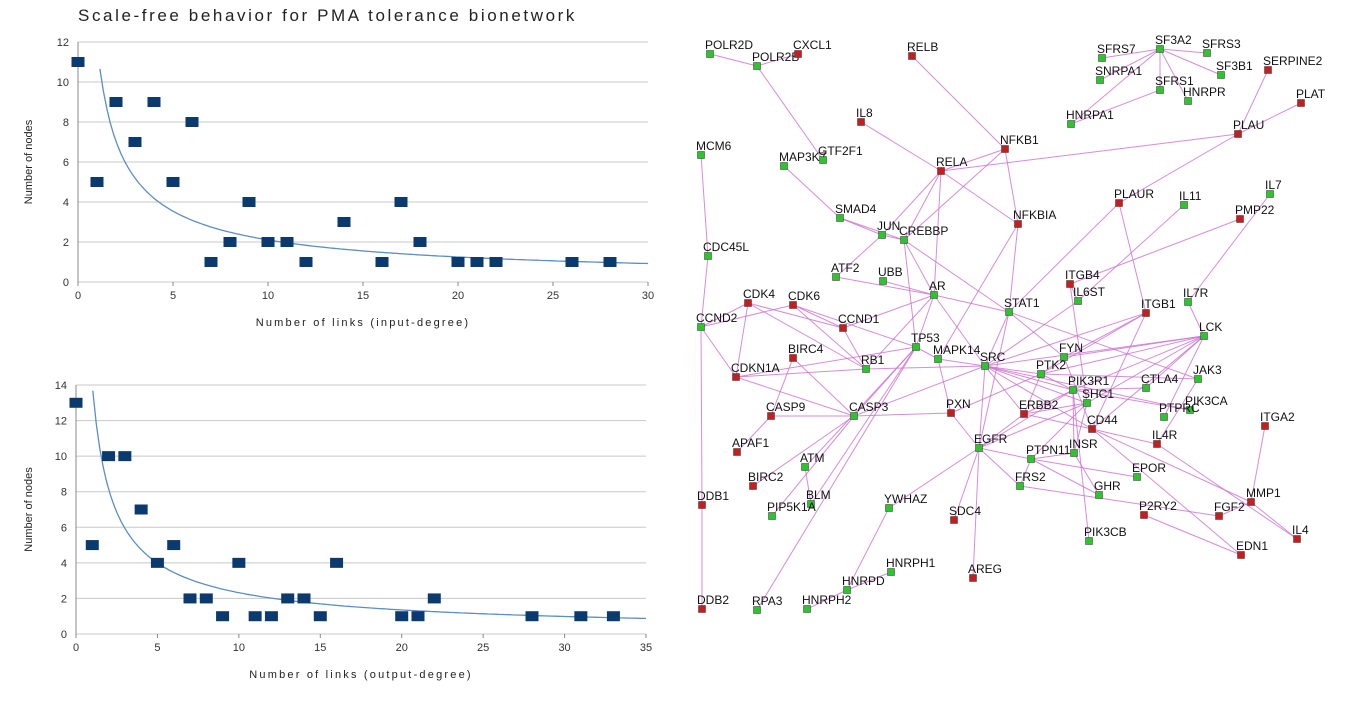  What do you see at coordinates (726, 247) in the screenshot?
I see `network-node-label: CDC45L` at bounding box center [726, 247].